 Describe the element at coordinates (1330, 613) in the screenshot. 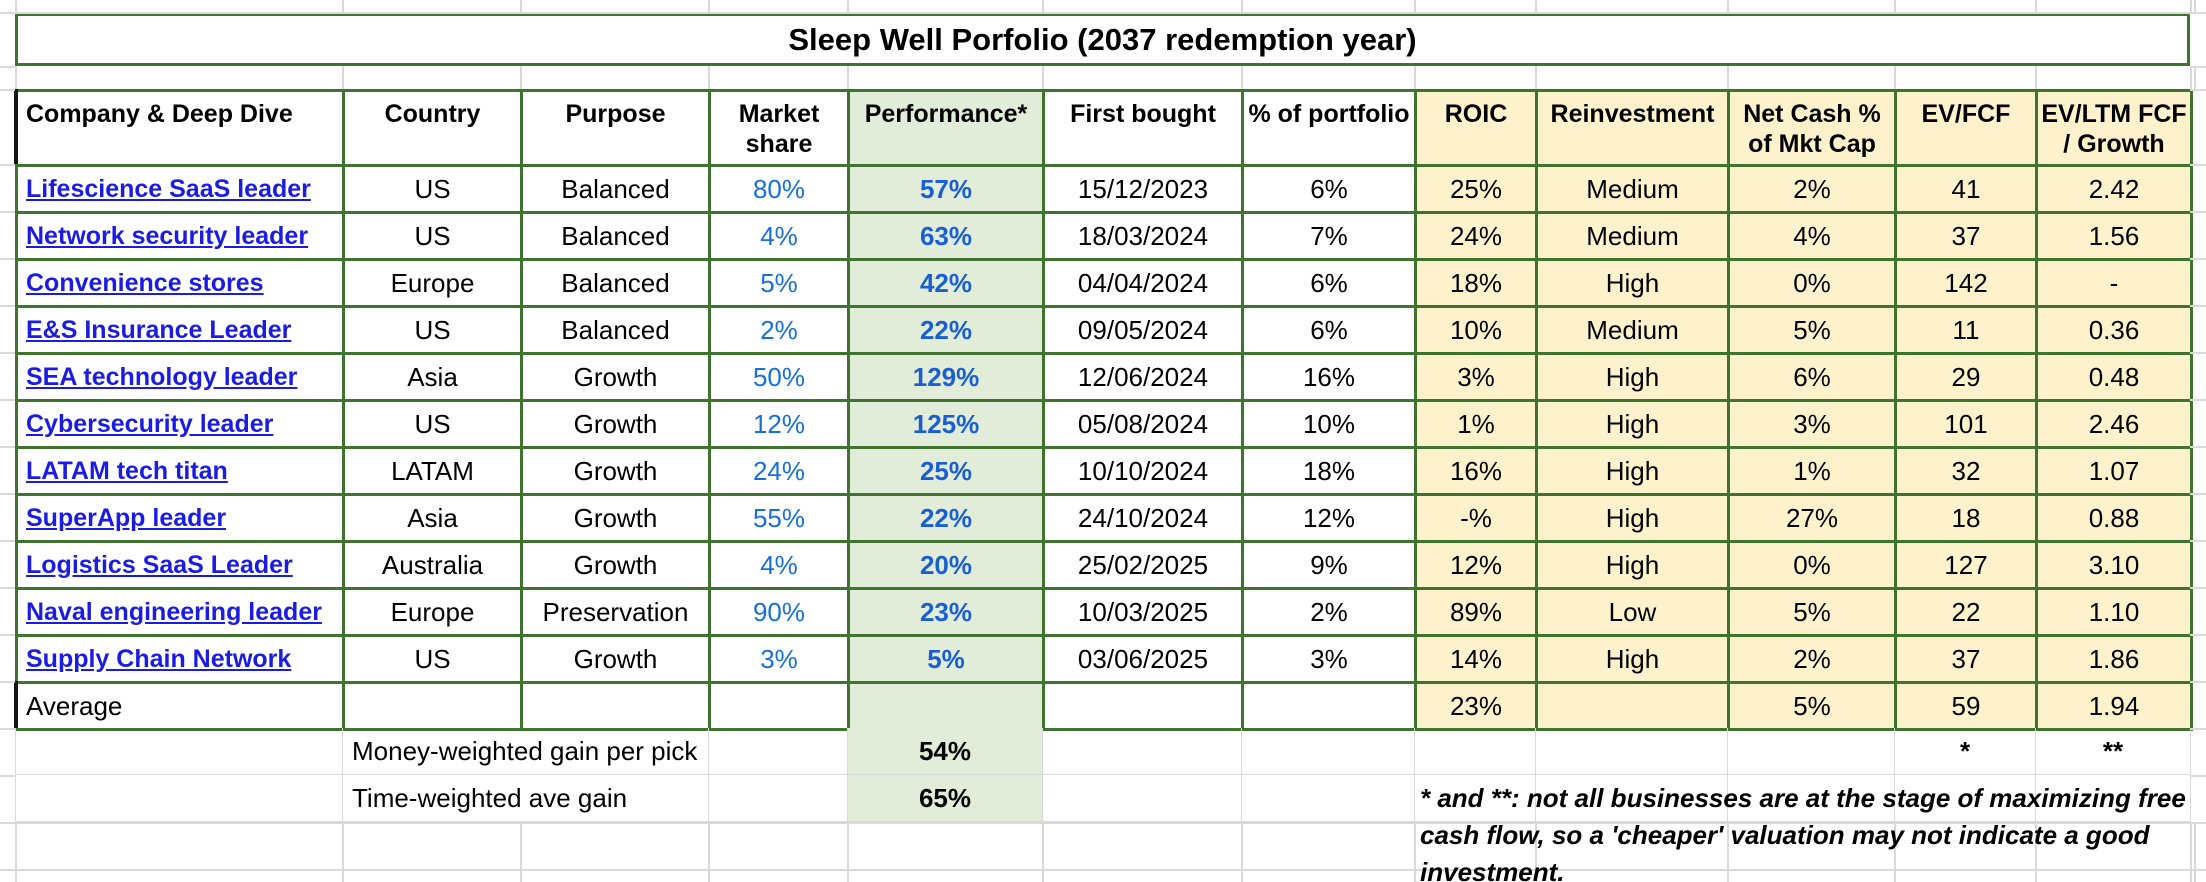

I see `pct_portfolio-cell: 2%` at that location.